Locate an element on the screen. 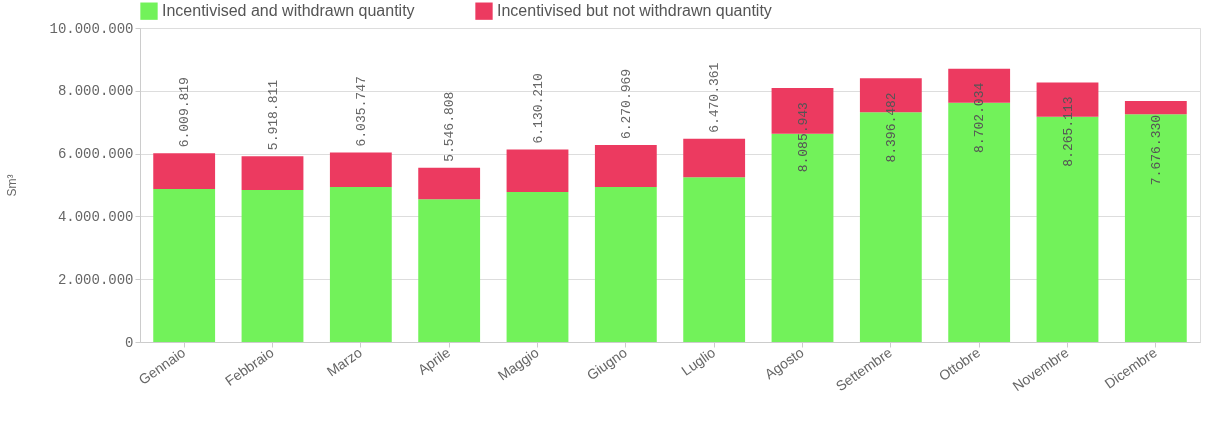 This screenshot has width=1232, height=435. total-label: 8.085.943 is located at coordinates (803, 137).